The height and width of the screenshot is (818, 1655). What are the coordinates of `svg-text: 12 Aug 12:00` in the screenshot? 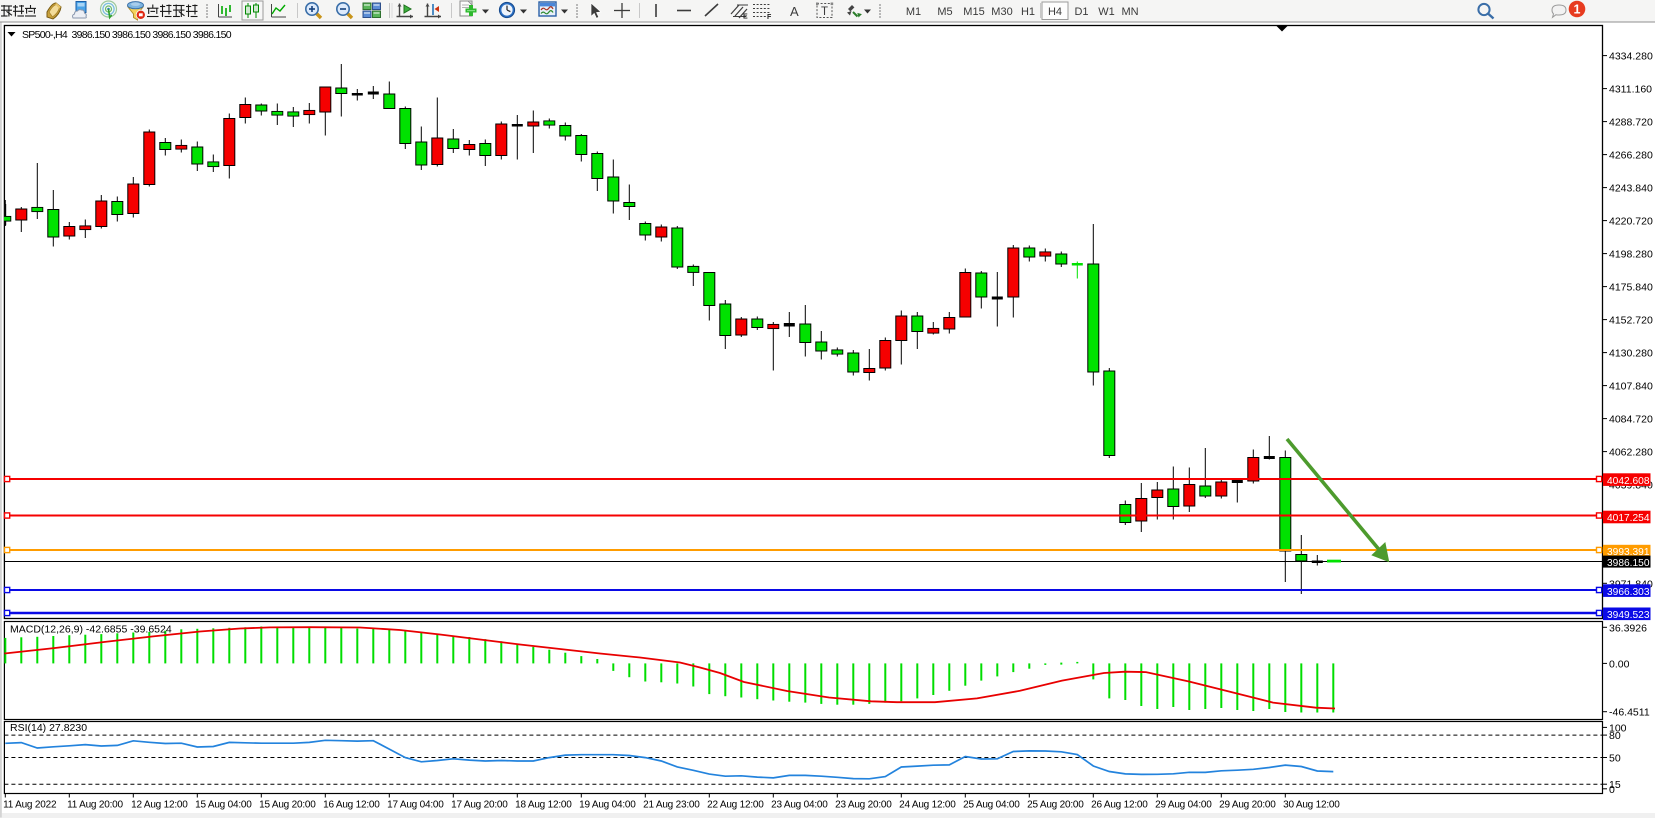 It's located at (159, 805).